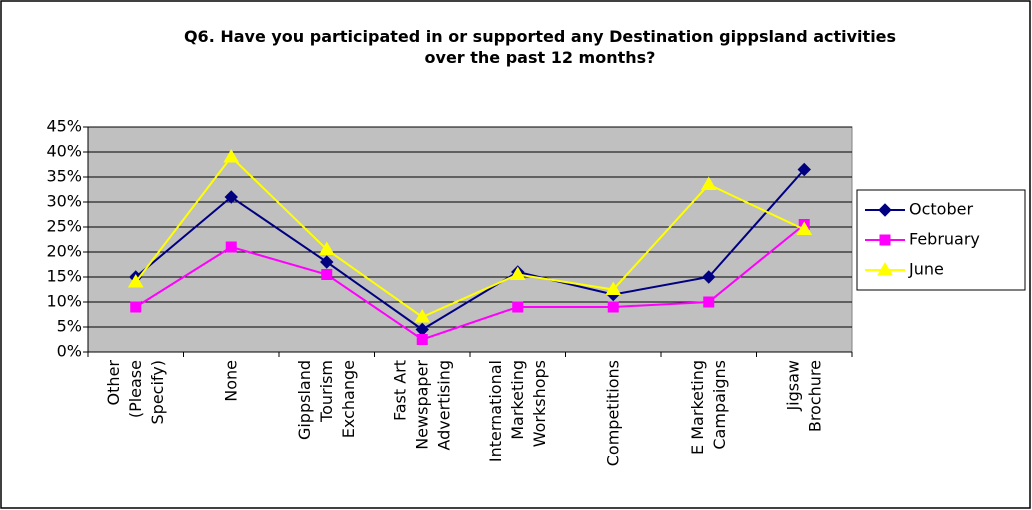 The height and width of the screenshot is (510, 1032). I want to click on legend-label: October, so click(941, 209).